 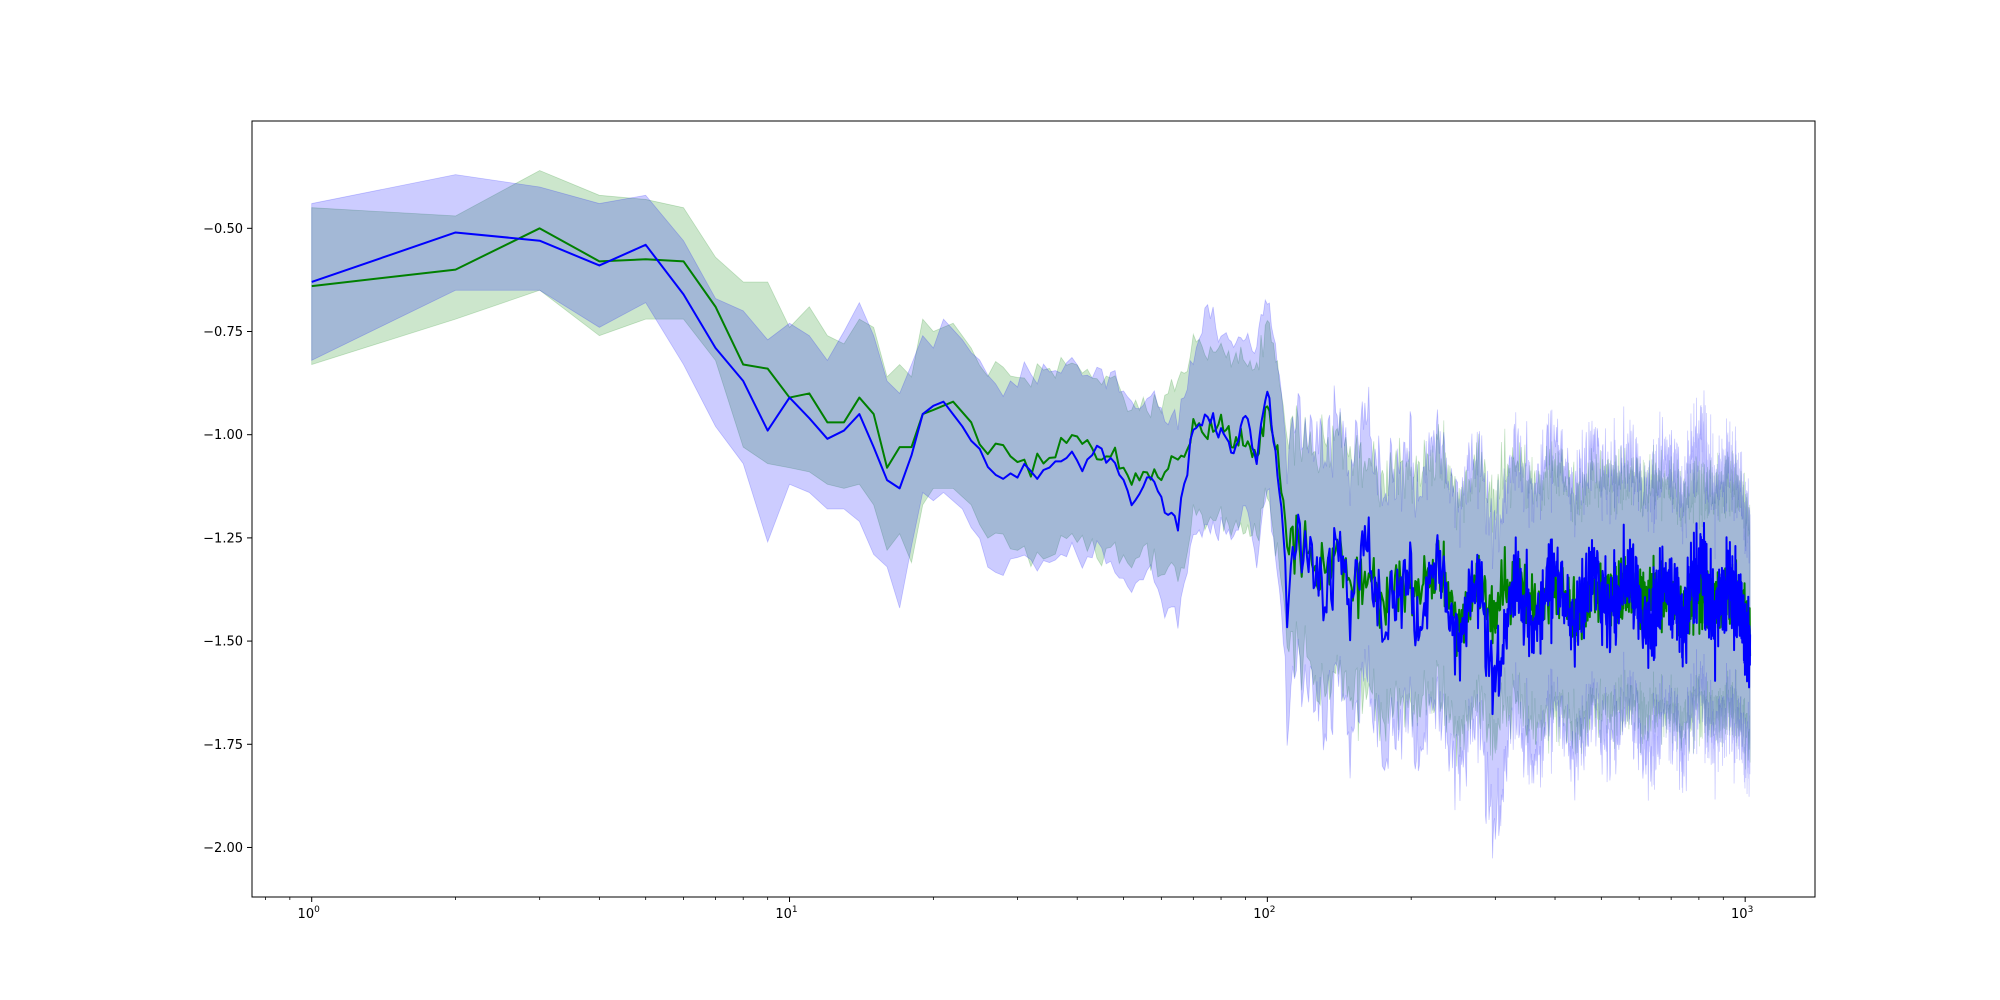 I want to click on y-axis: −0.50 −0.75 −1.00 −1.25 −1.50 −1.75 −2.00, so click(x=227, y=539).